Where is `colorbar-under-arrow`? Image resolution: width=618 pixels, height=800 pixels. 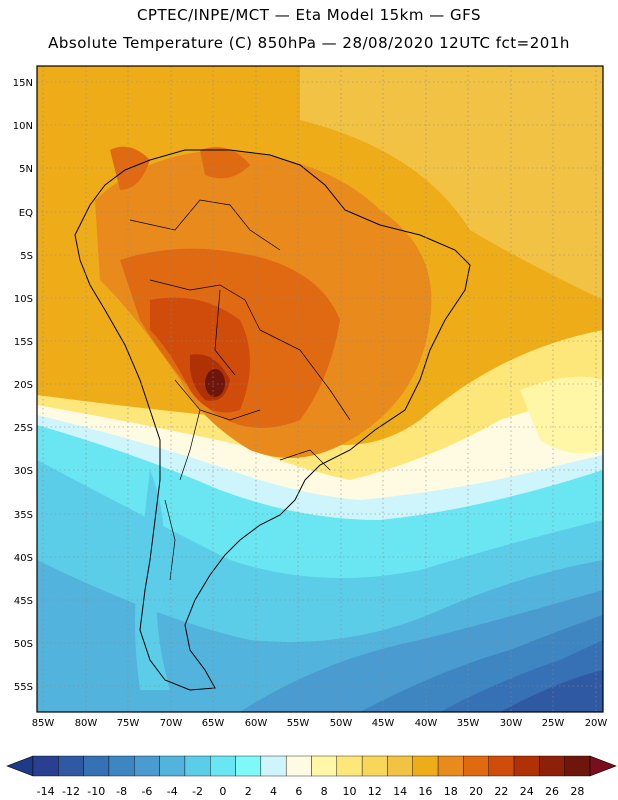
colorbar-under-arrow is located at coordinates (20, 766).